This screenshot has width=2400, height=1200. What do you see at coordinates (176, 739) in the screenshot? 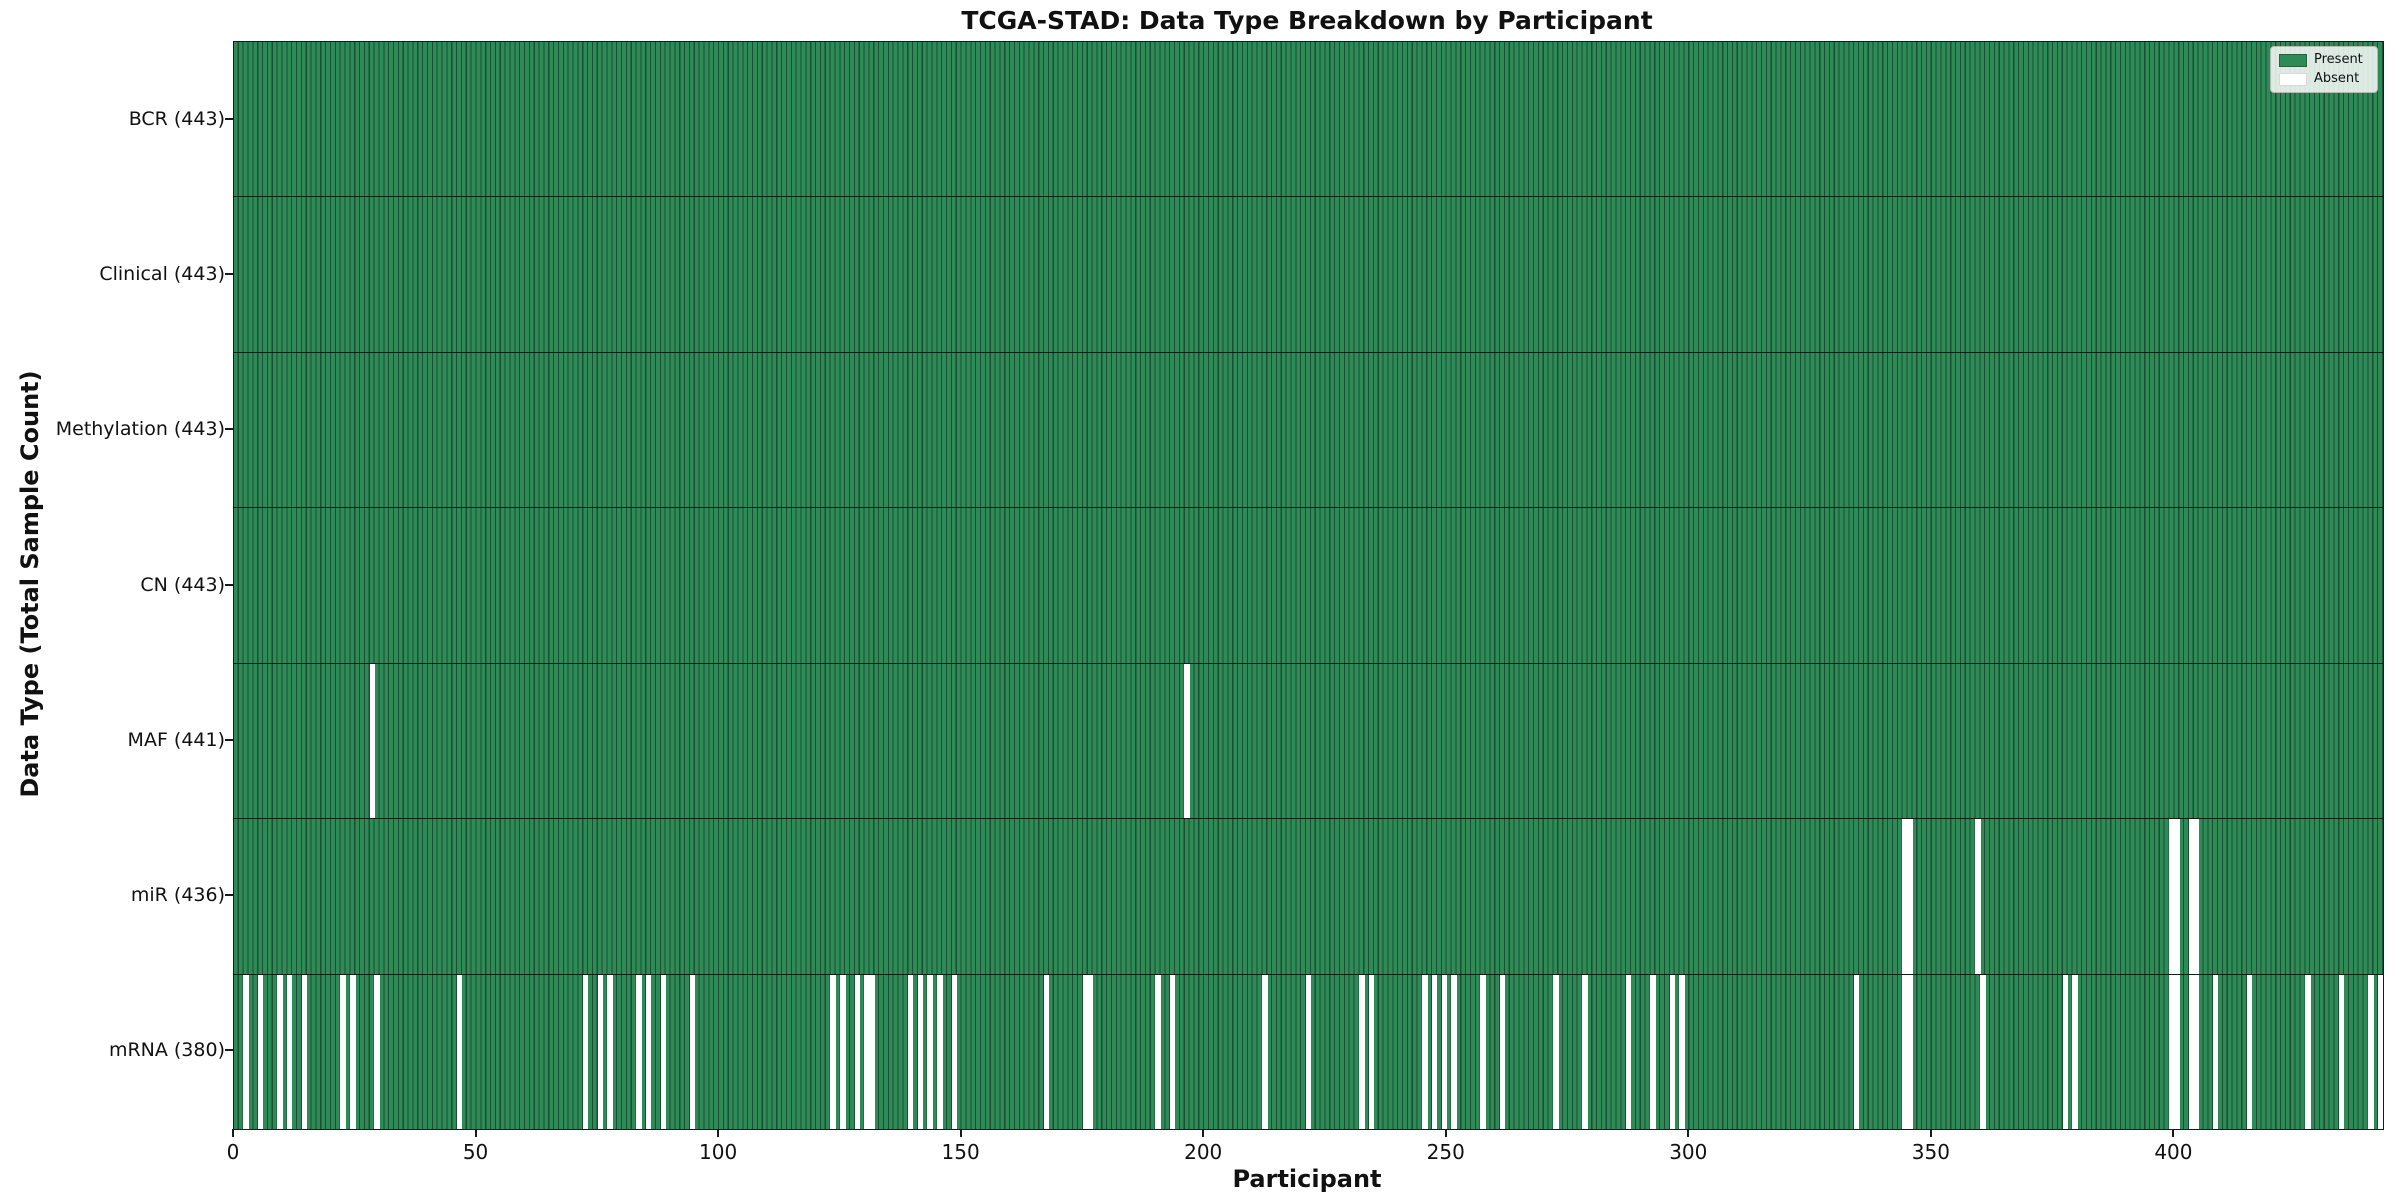
I see `y-tick-label-MAF: MAF (441)` at bounding box center [176, 739].